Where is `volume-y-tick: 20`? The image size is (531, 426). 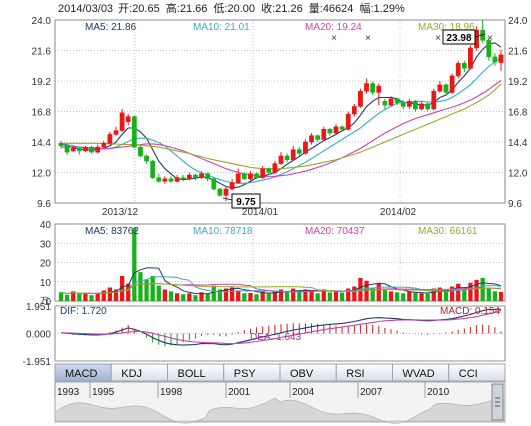
volume-y-tick: 20 is located at coordinates (46, 264).